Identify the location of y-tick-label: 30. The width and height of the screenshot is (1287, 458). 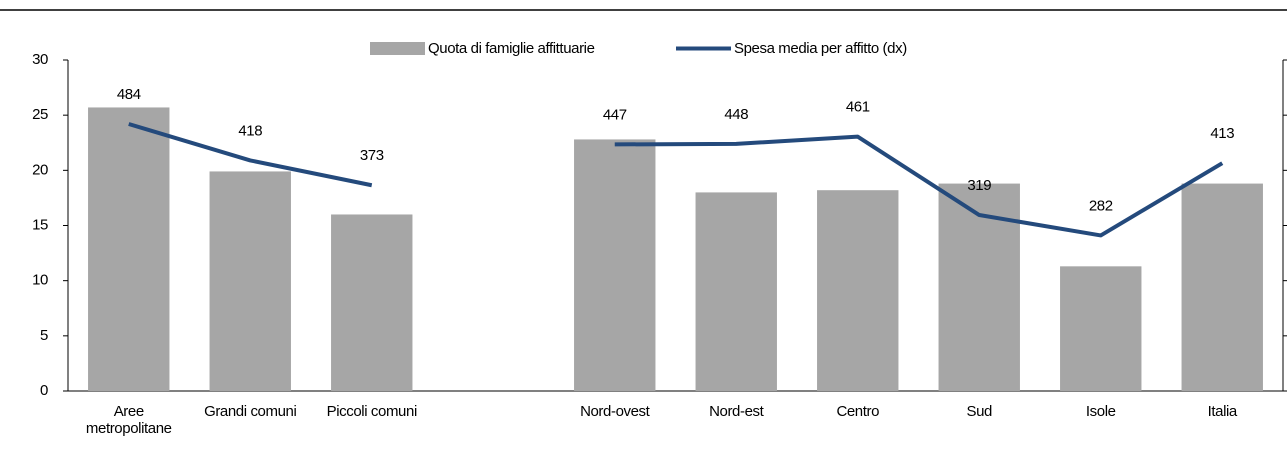
(40, 59).